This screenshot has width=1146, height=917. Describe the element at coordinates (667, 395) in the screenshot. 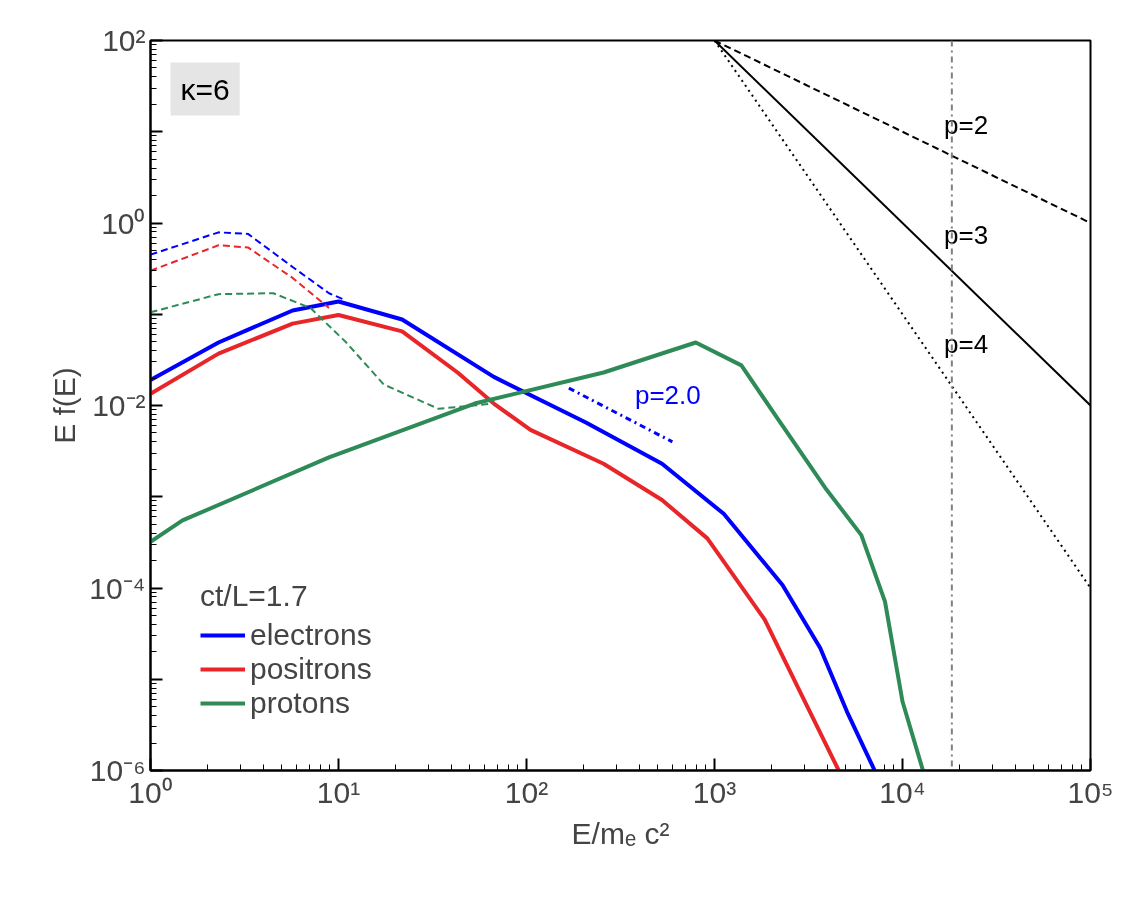

I see `series-label: p=2.0` at that location.